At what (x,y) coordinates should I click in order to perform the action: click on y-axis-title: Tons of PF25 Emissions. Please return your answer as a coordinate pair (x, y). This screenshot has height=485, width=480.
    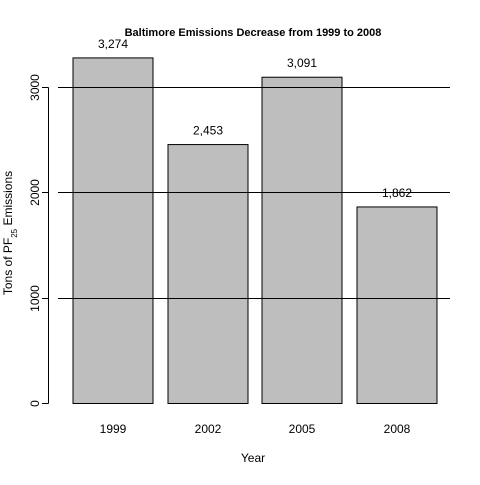
    Looking at the image, I should click on (10, 233).